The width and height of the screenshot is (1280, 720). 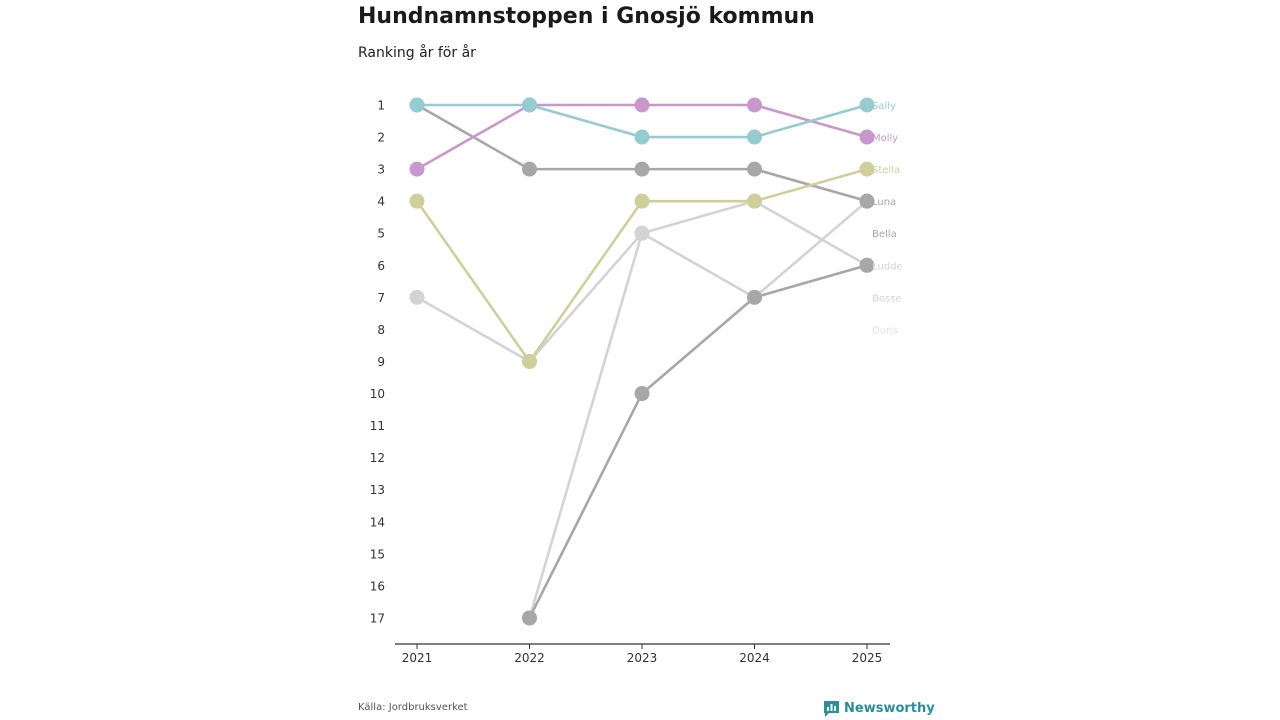 What do you see at coordinates (887, 266) in the screenshot?
I see `series-label-ludde: Ludde` at bounding box center [887, 266].